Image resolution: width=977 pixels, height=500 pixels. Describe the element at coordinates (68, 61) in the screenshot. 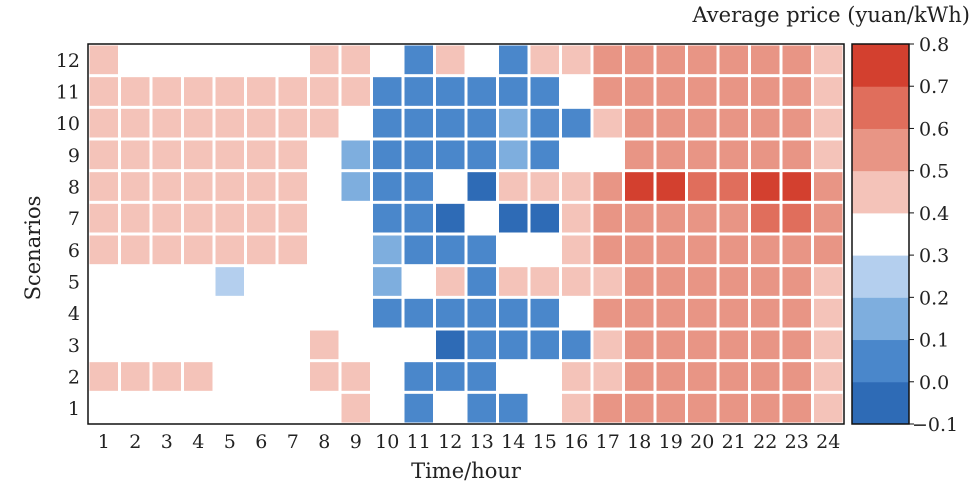

I see `y-tick-label: 12` at that location.